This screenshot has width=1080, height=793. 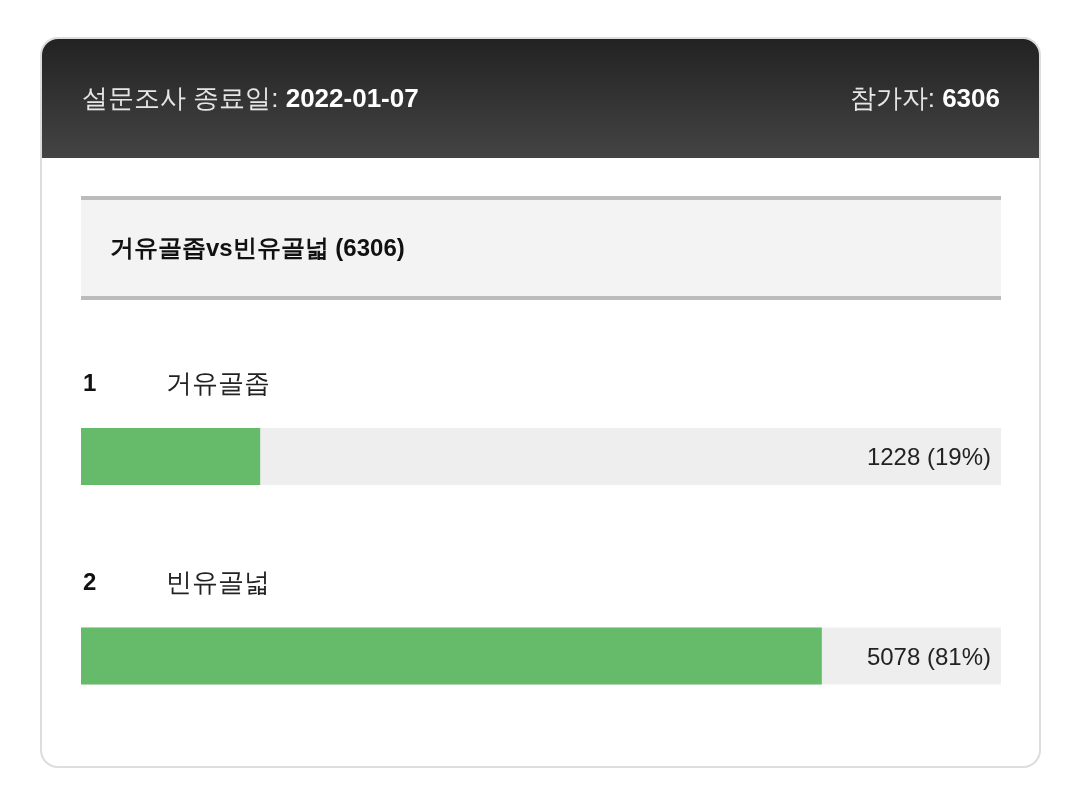 What do you see at coordinates (924, 98) in the screenshot?
I see `text: 참가자: 6306` at bounding box center [924, 98].